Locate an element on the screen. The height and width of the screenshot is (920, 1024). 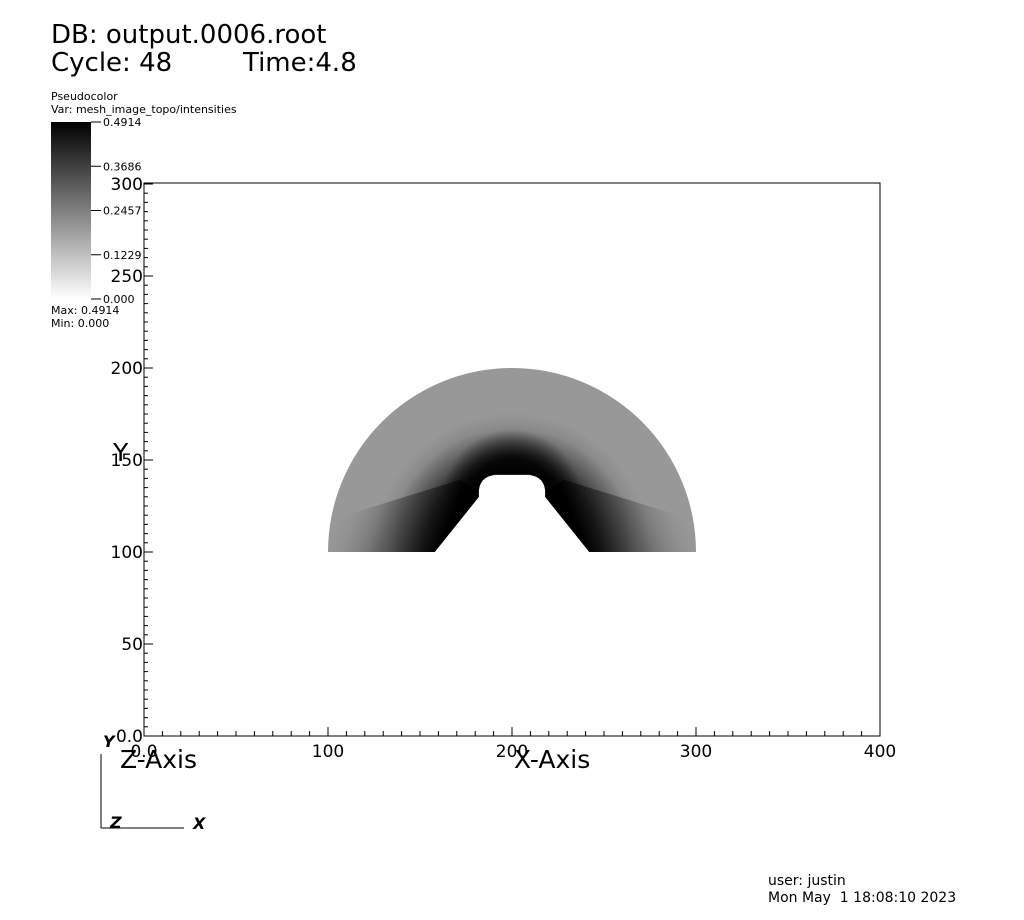
y-minor-ticks is located at coordinates (148, 460).